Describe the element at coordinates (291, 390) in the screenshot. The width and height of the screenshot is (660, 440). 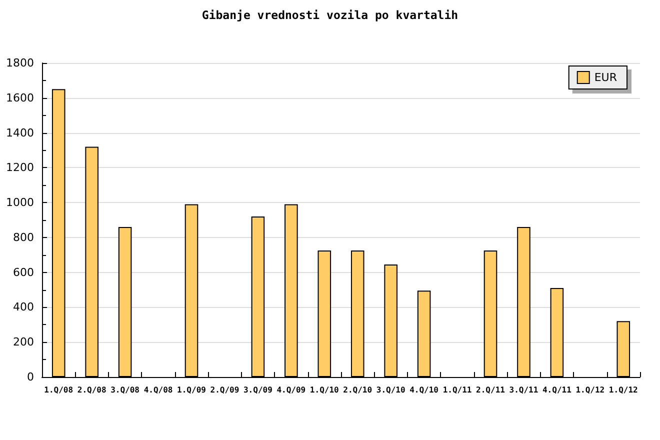
I see `x-tick-label: 4.Q/09` at that location.